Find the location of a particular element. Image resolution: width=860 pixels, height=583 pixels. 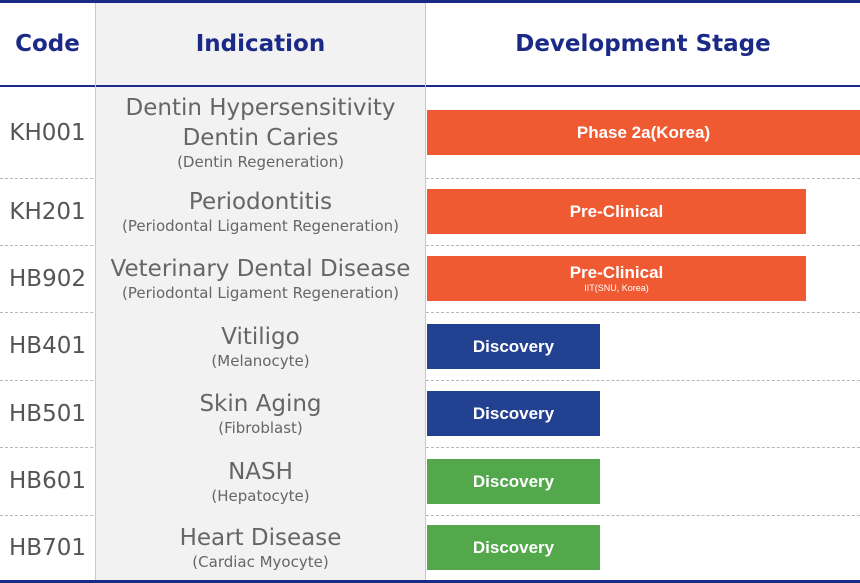

indication-name: Vitiligo is located at coordinates (260, 336).